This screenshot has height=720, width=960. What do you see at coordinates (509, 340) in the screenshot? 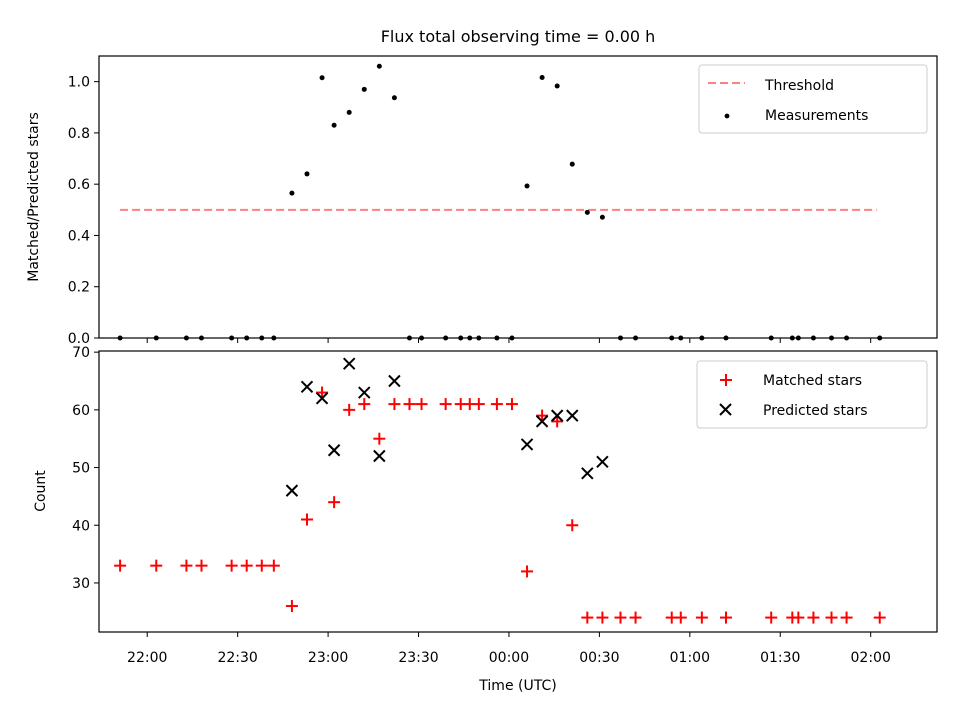
I see `top-x-ticks` at bounding box center [509, 340].